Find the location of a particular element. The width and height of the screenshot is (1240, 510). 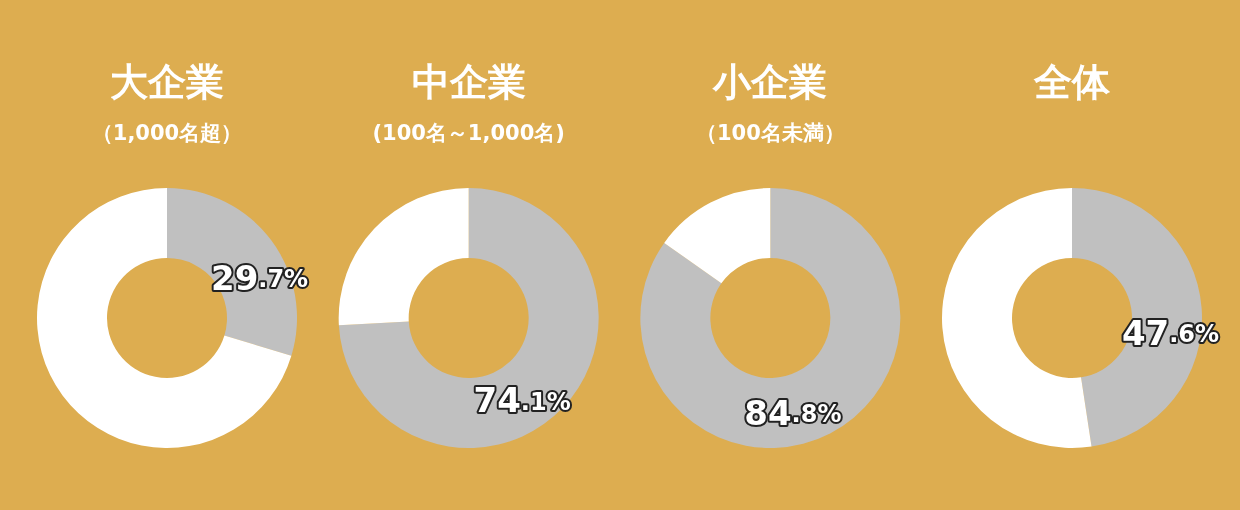

chart-title: 中企業 is located at coordinates (468, 82).